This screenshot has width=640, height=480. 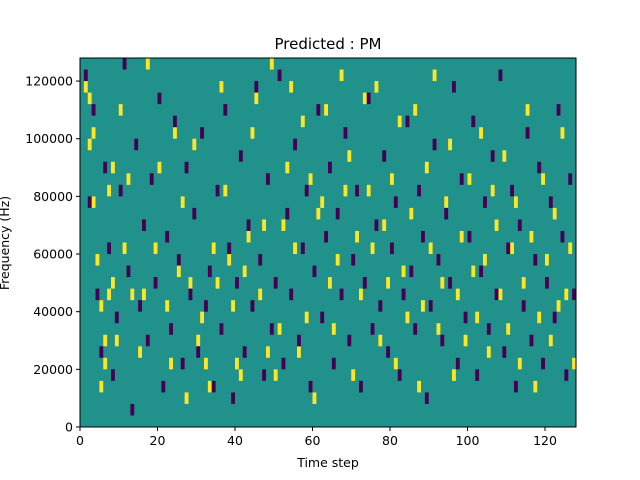 I want to click on x-tick-label: 100, so click(x=468, y=440).